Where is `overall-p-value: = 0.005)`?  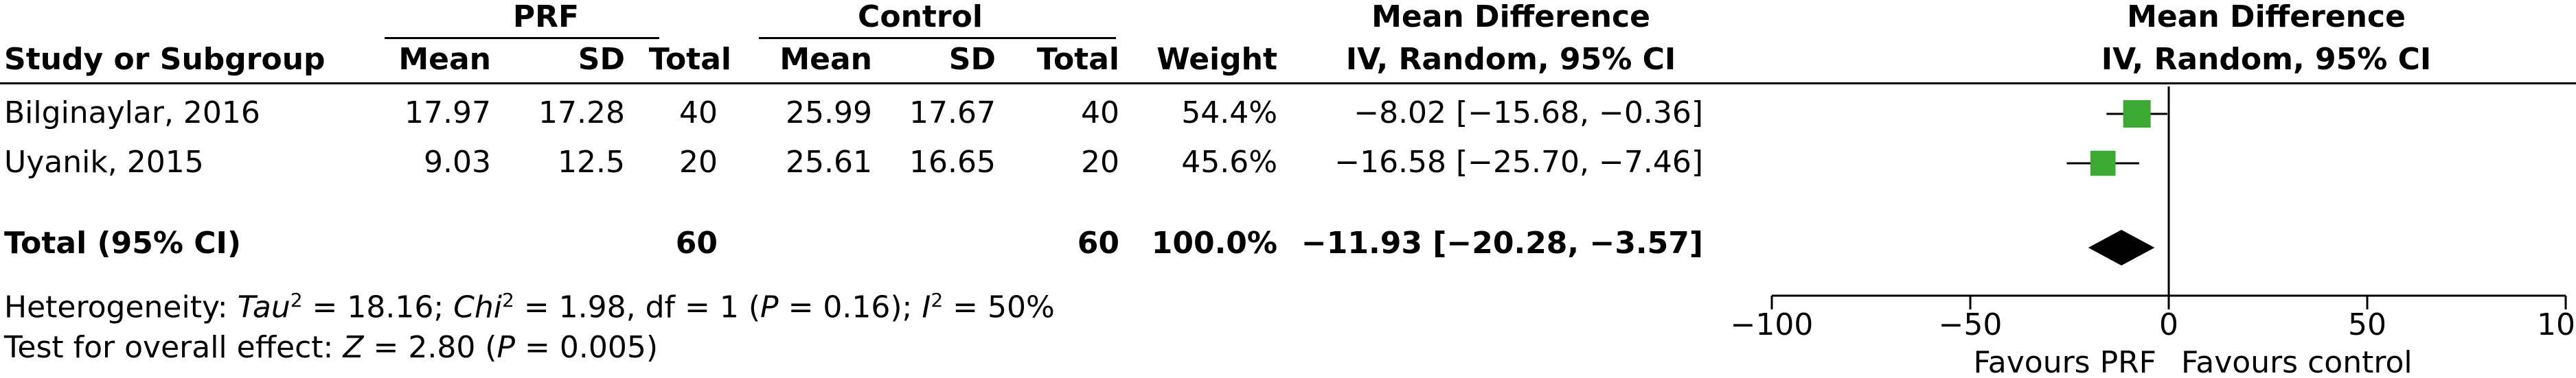 overall-p-value: = 0.005) is located at coordinates (586, 348).